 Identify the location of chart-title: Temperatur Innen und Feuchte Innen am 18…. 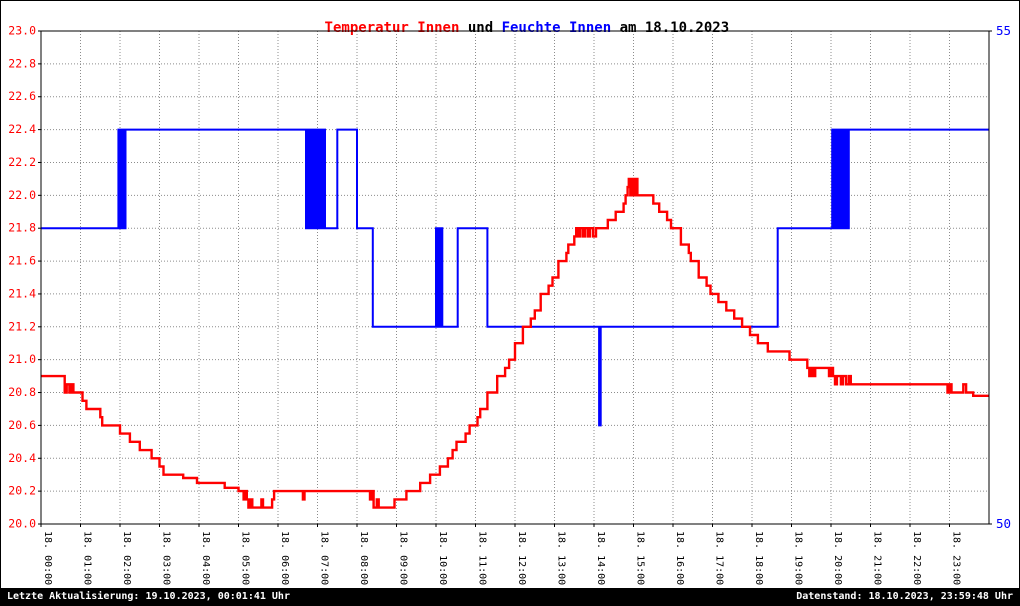
(510, 28).